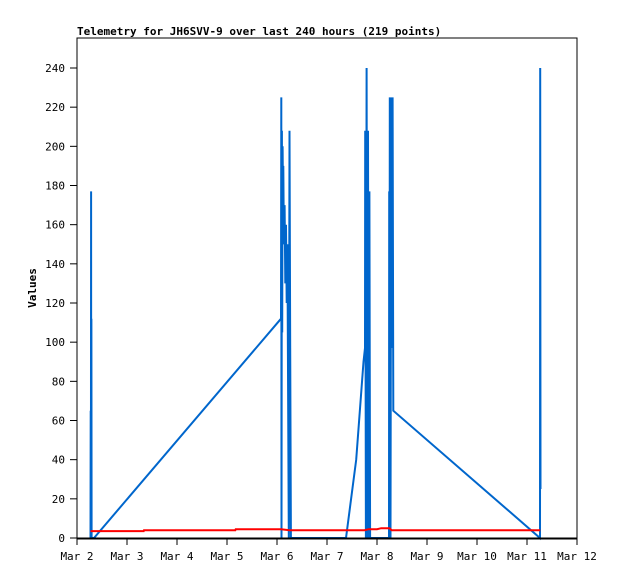  Describe the element at coordinates (55, 303) in the screenshot. I see `y-tick-label: 120` at that location.